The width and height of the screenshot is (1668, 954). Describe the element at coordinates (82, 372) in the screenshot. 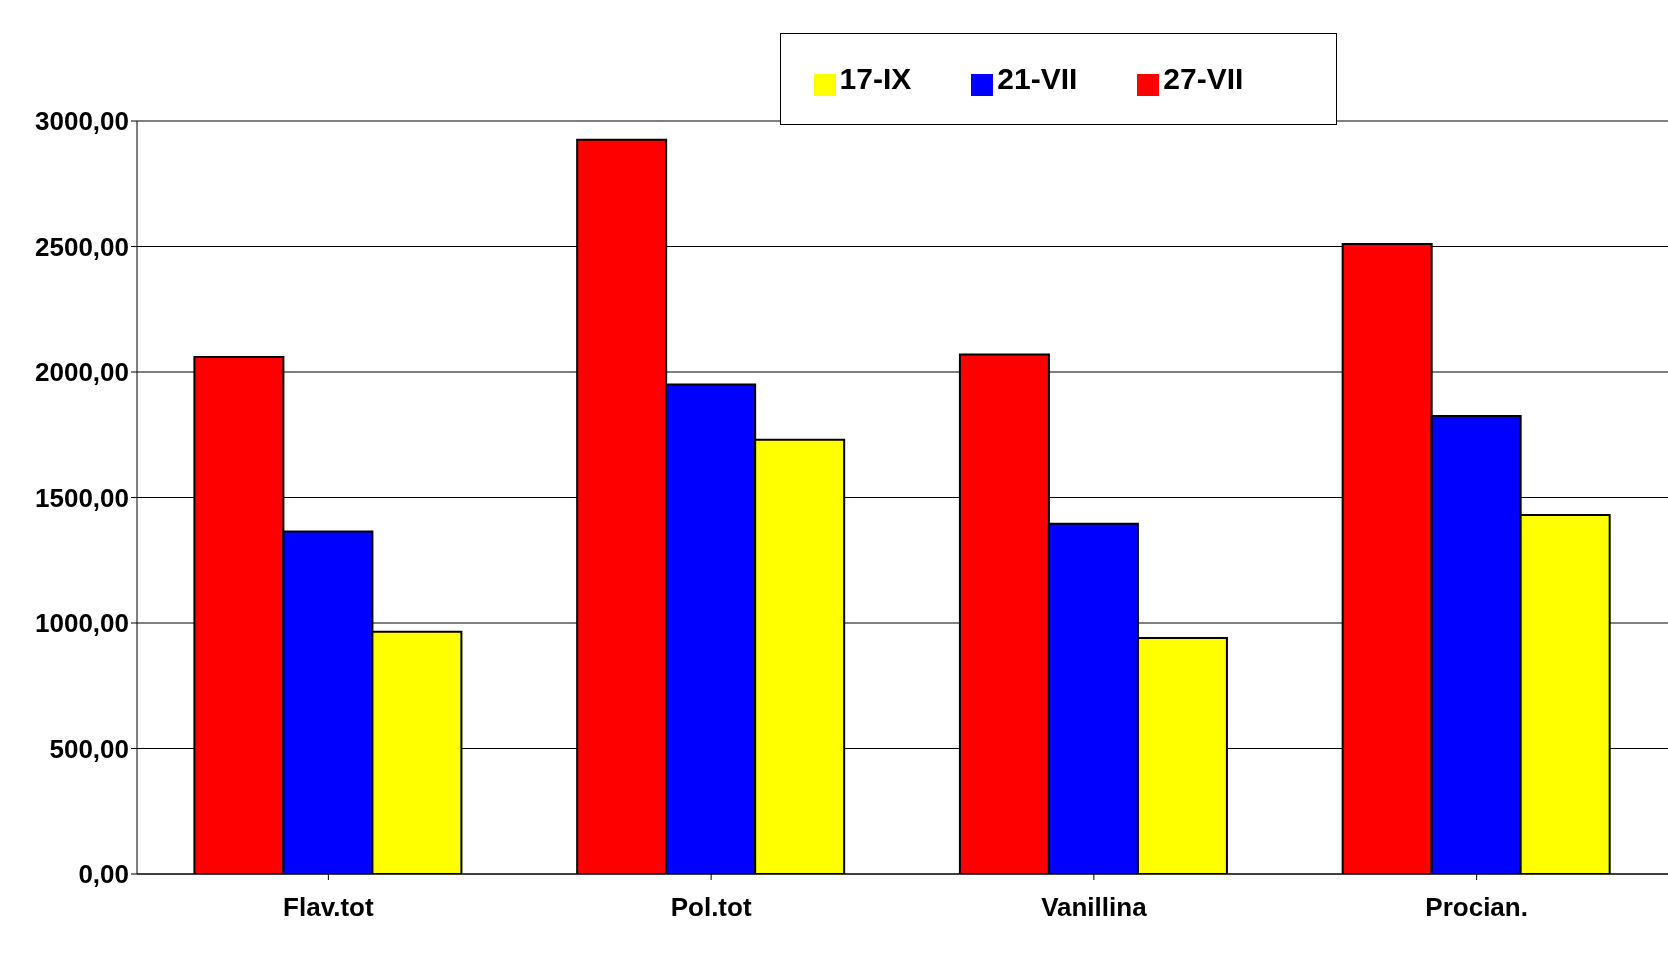

I see `y-tick-label: 2000,00` at that location.